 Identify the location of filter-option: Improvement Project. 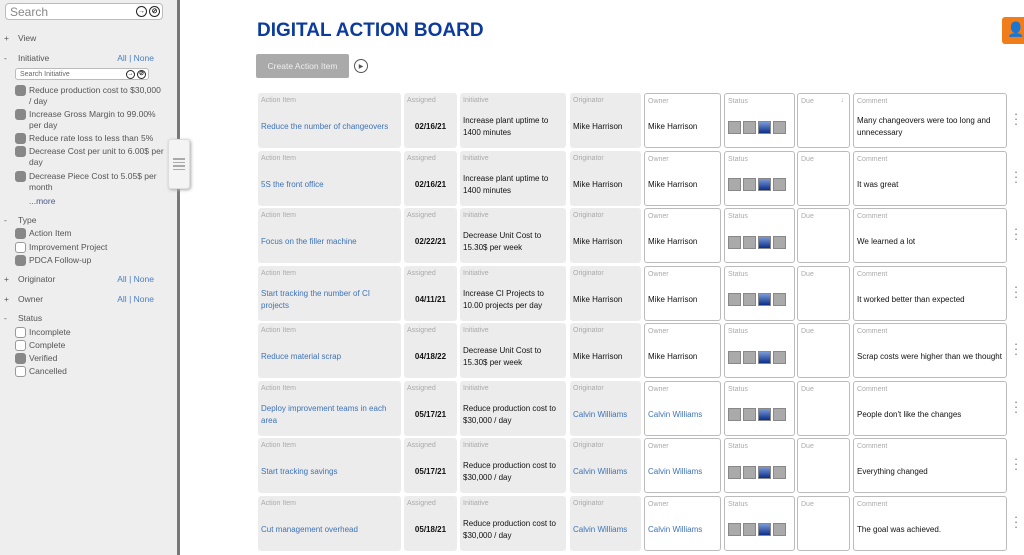
(90, 247).